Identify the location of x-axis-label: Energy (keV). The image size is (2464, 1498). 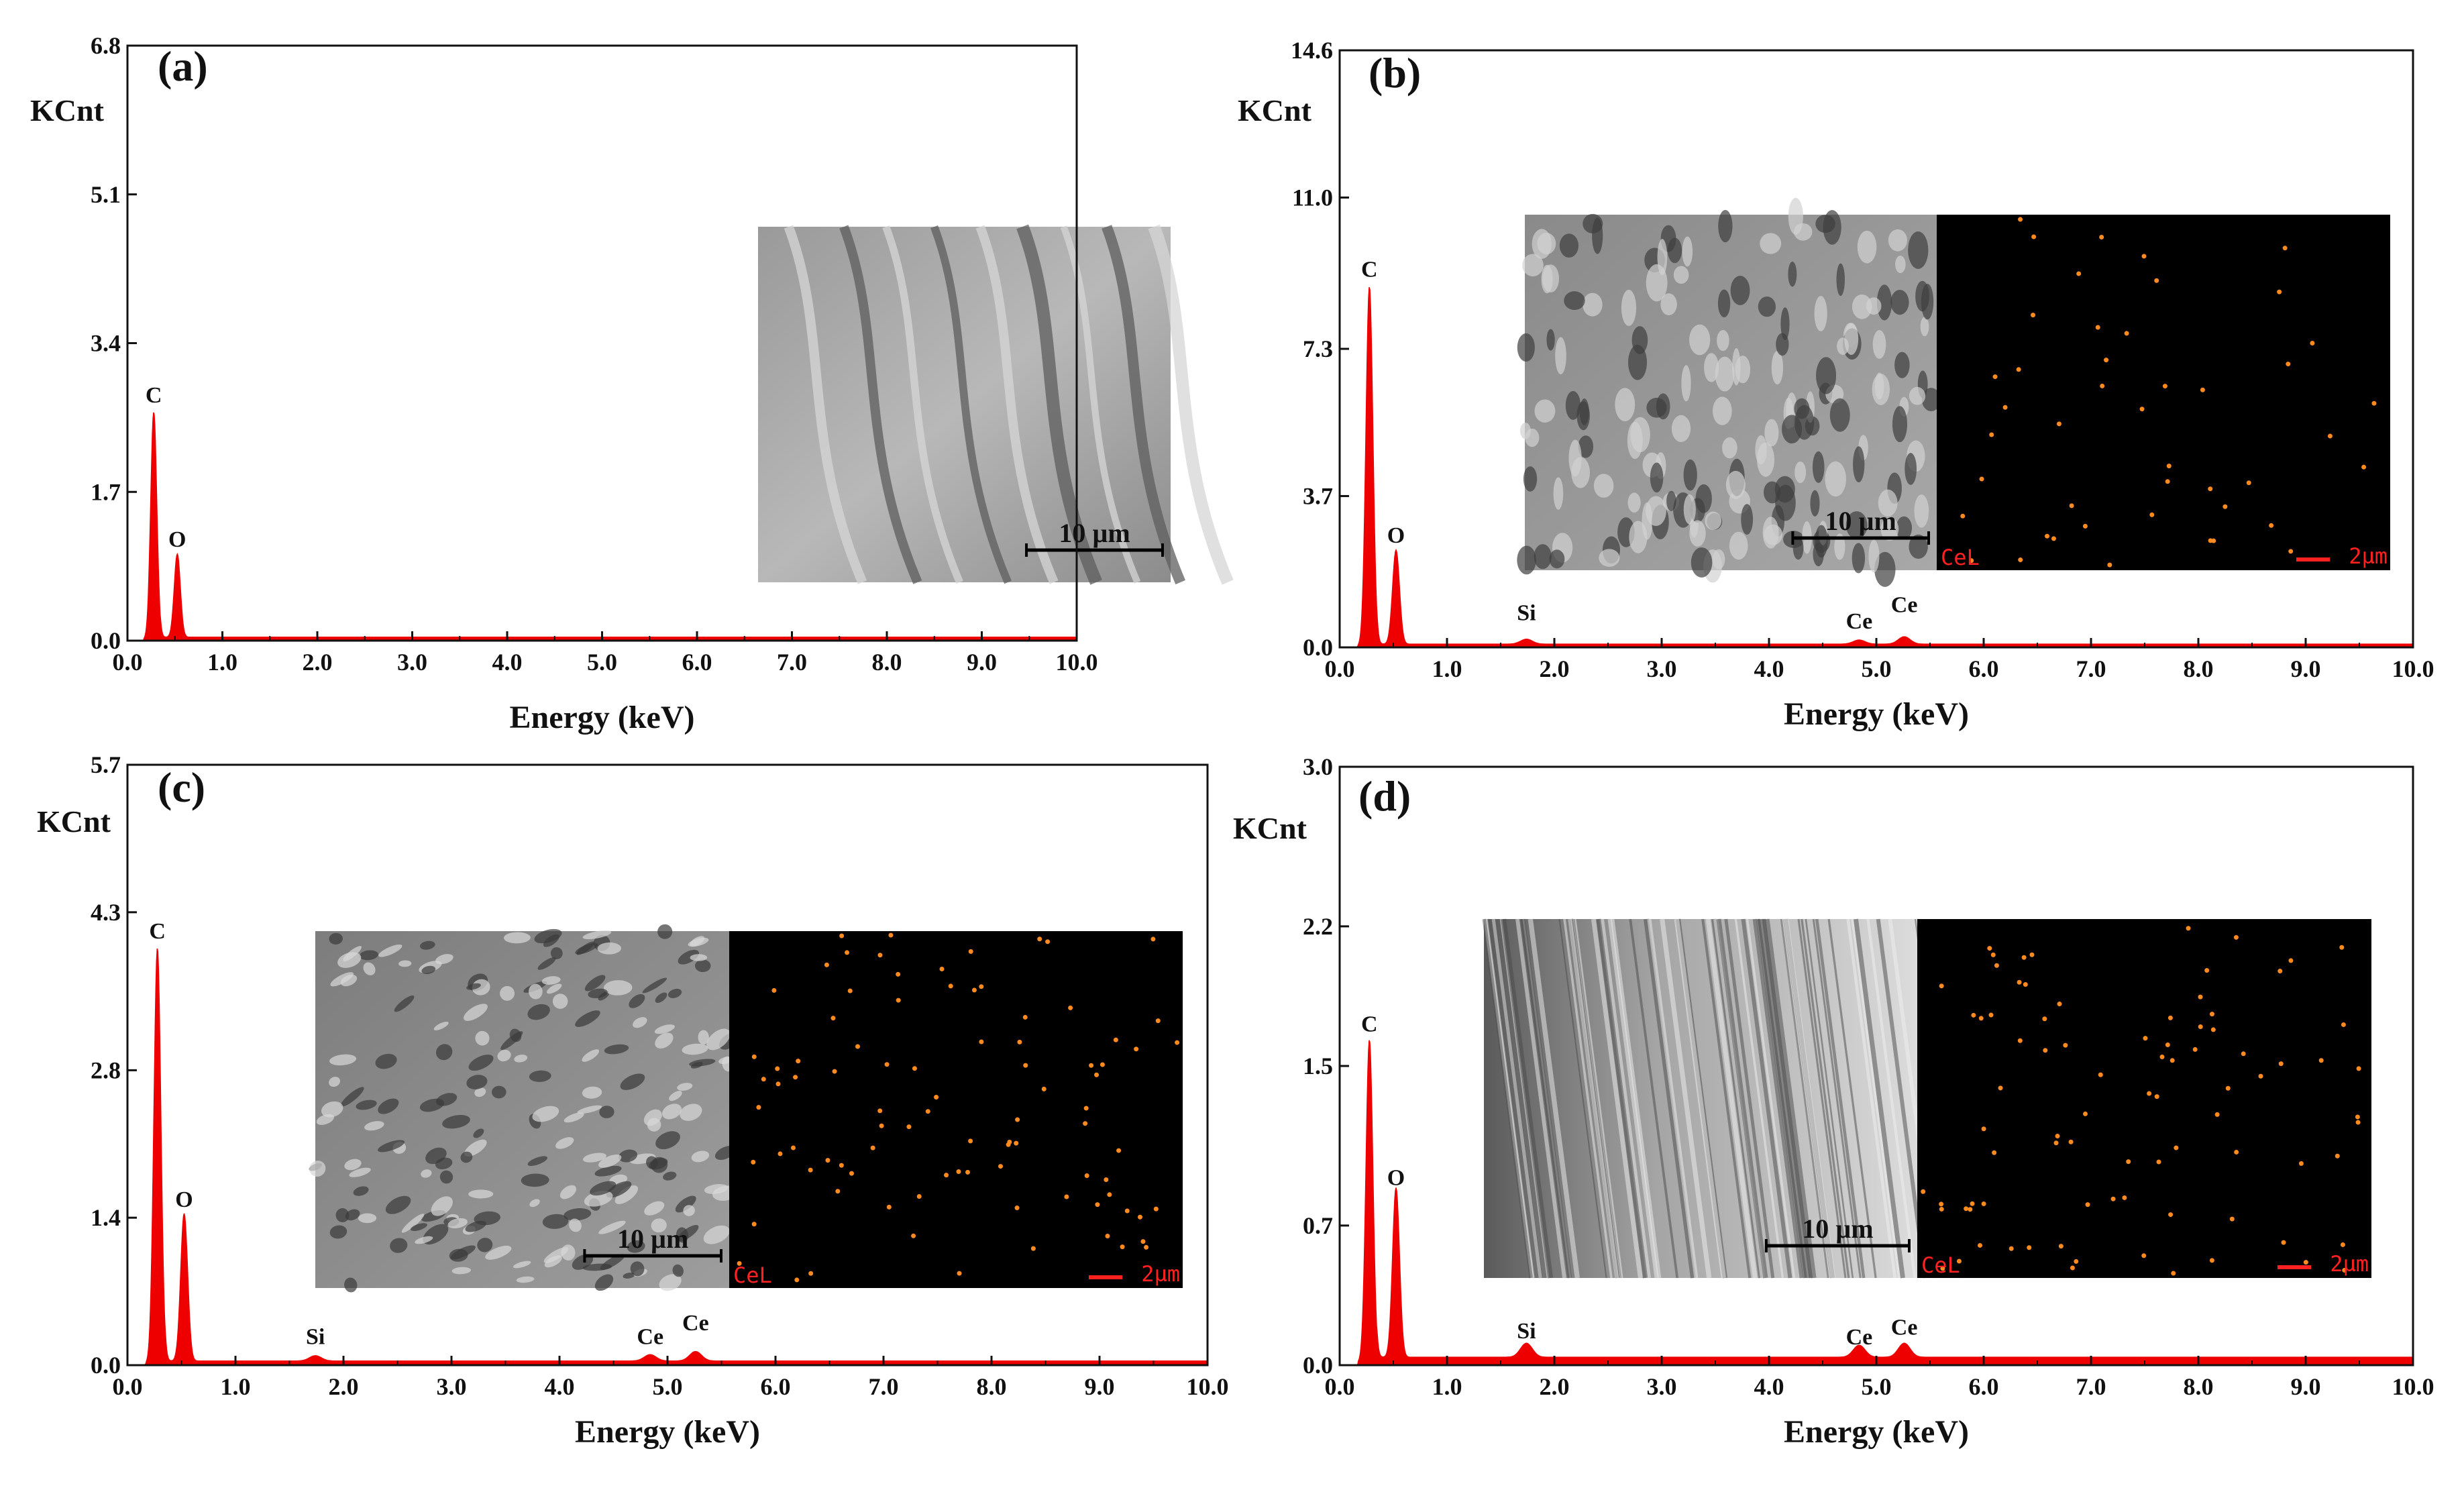
(667, 1432).